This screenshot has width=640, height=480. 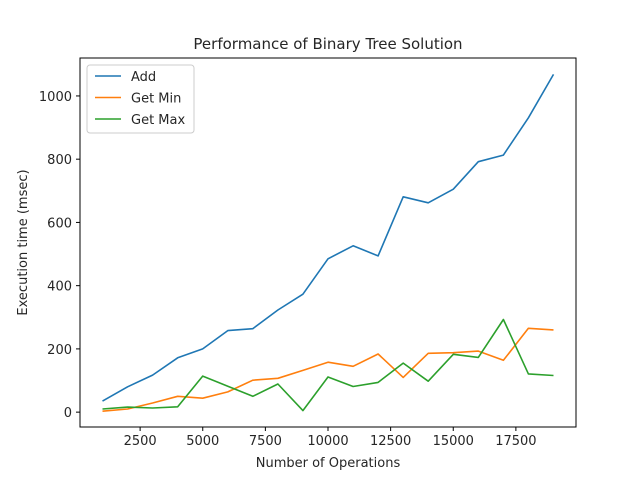 What do you see at coordinates (156, 99) in the screenshot?
I see `legend-label: Get Min` at bounding box center [156, 99].